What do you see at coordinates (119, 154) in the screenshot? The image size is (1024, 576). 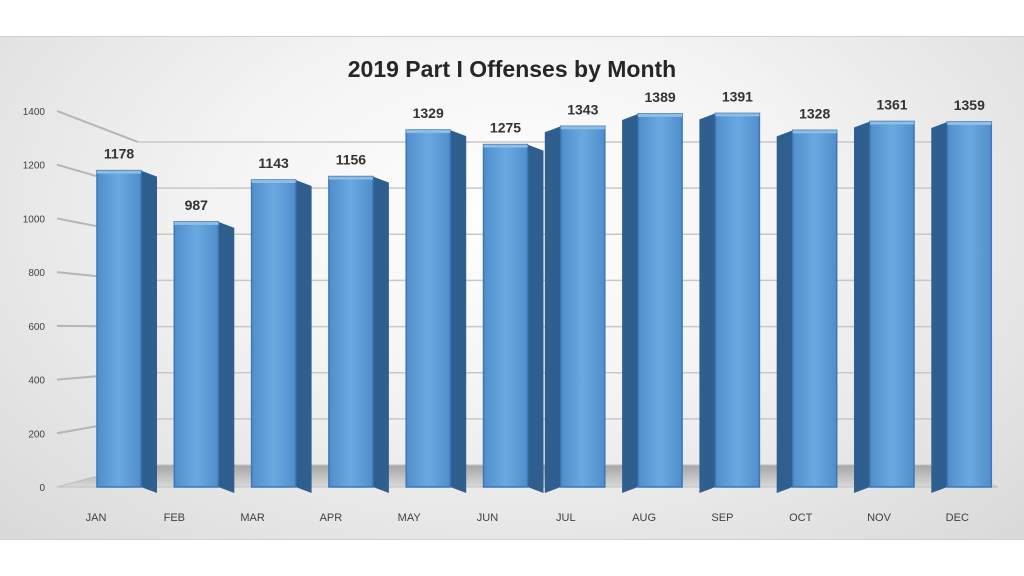 I see `data-label: 1178` at bounding box center [119, 154].